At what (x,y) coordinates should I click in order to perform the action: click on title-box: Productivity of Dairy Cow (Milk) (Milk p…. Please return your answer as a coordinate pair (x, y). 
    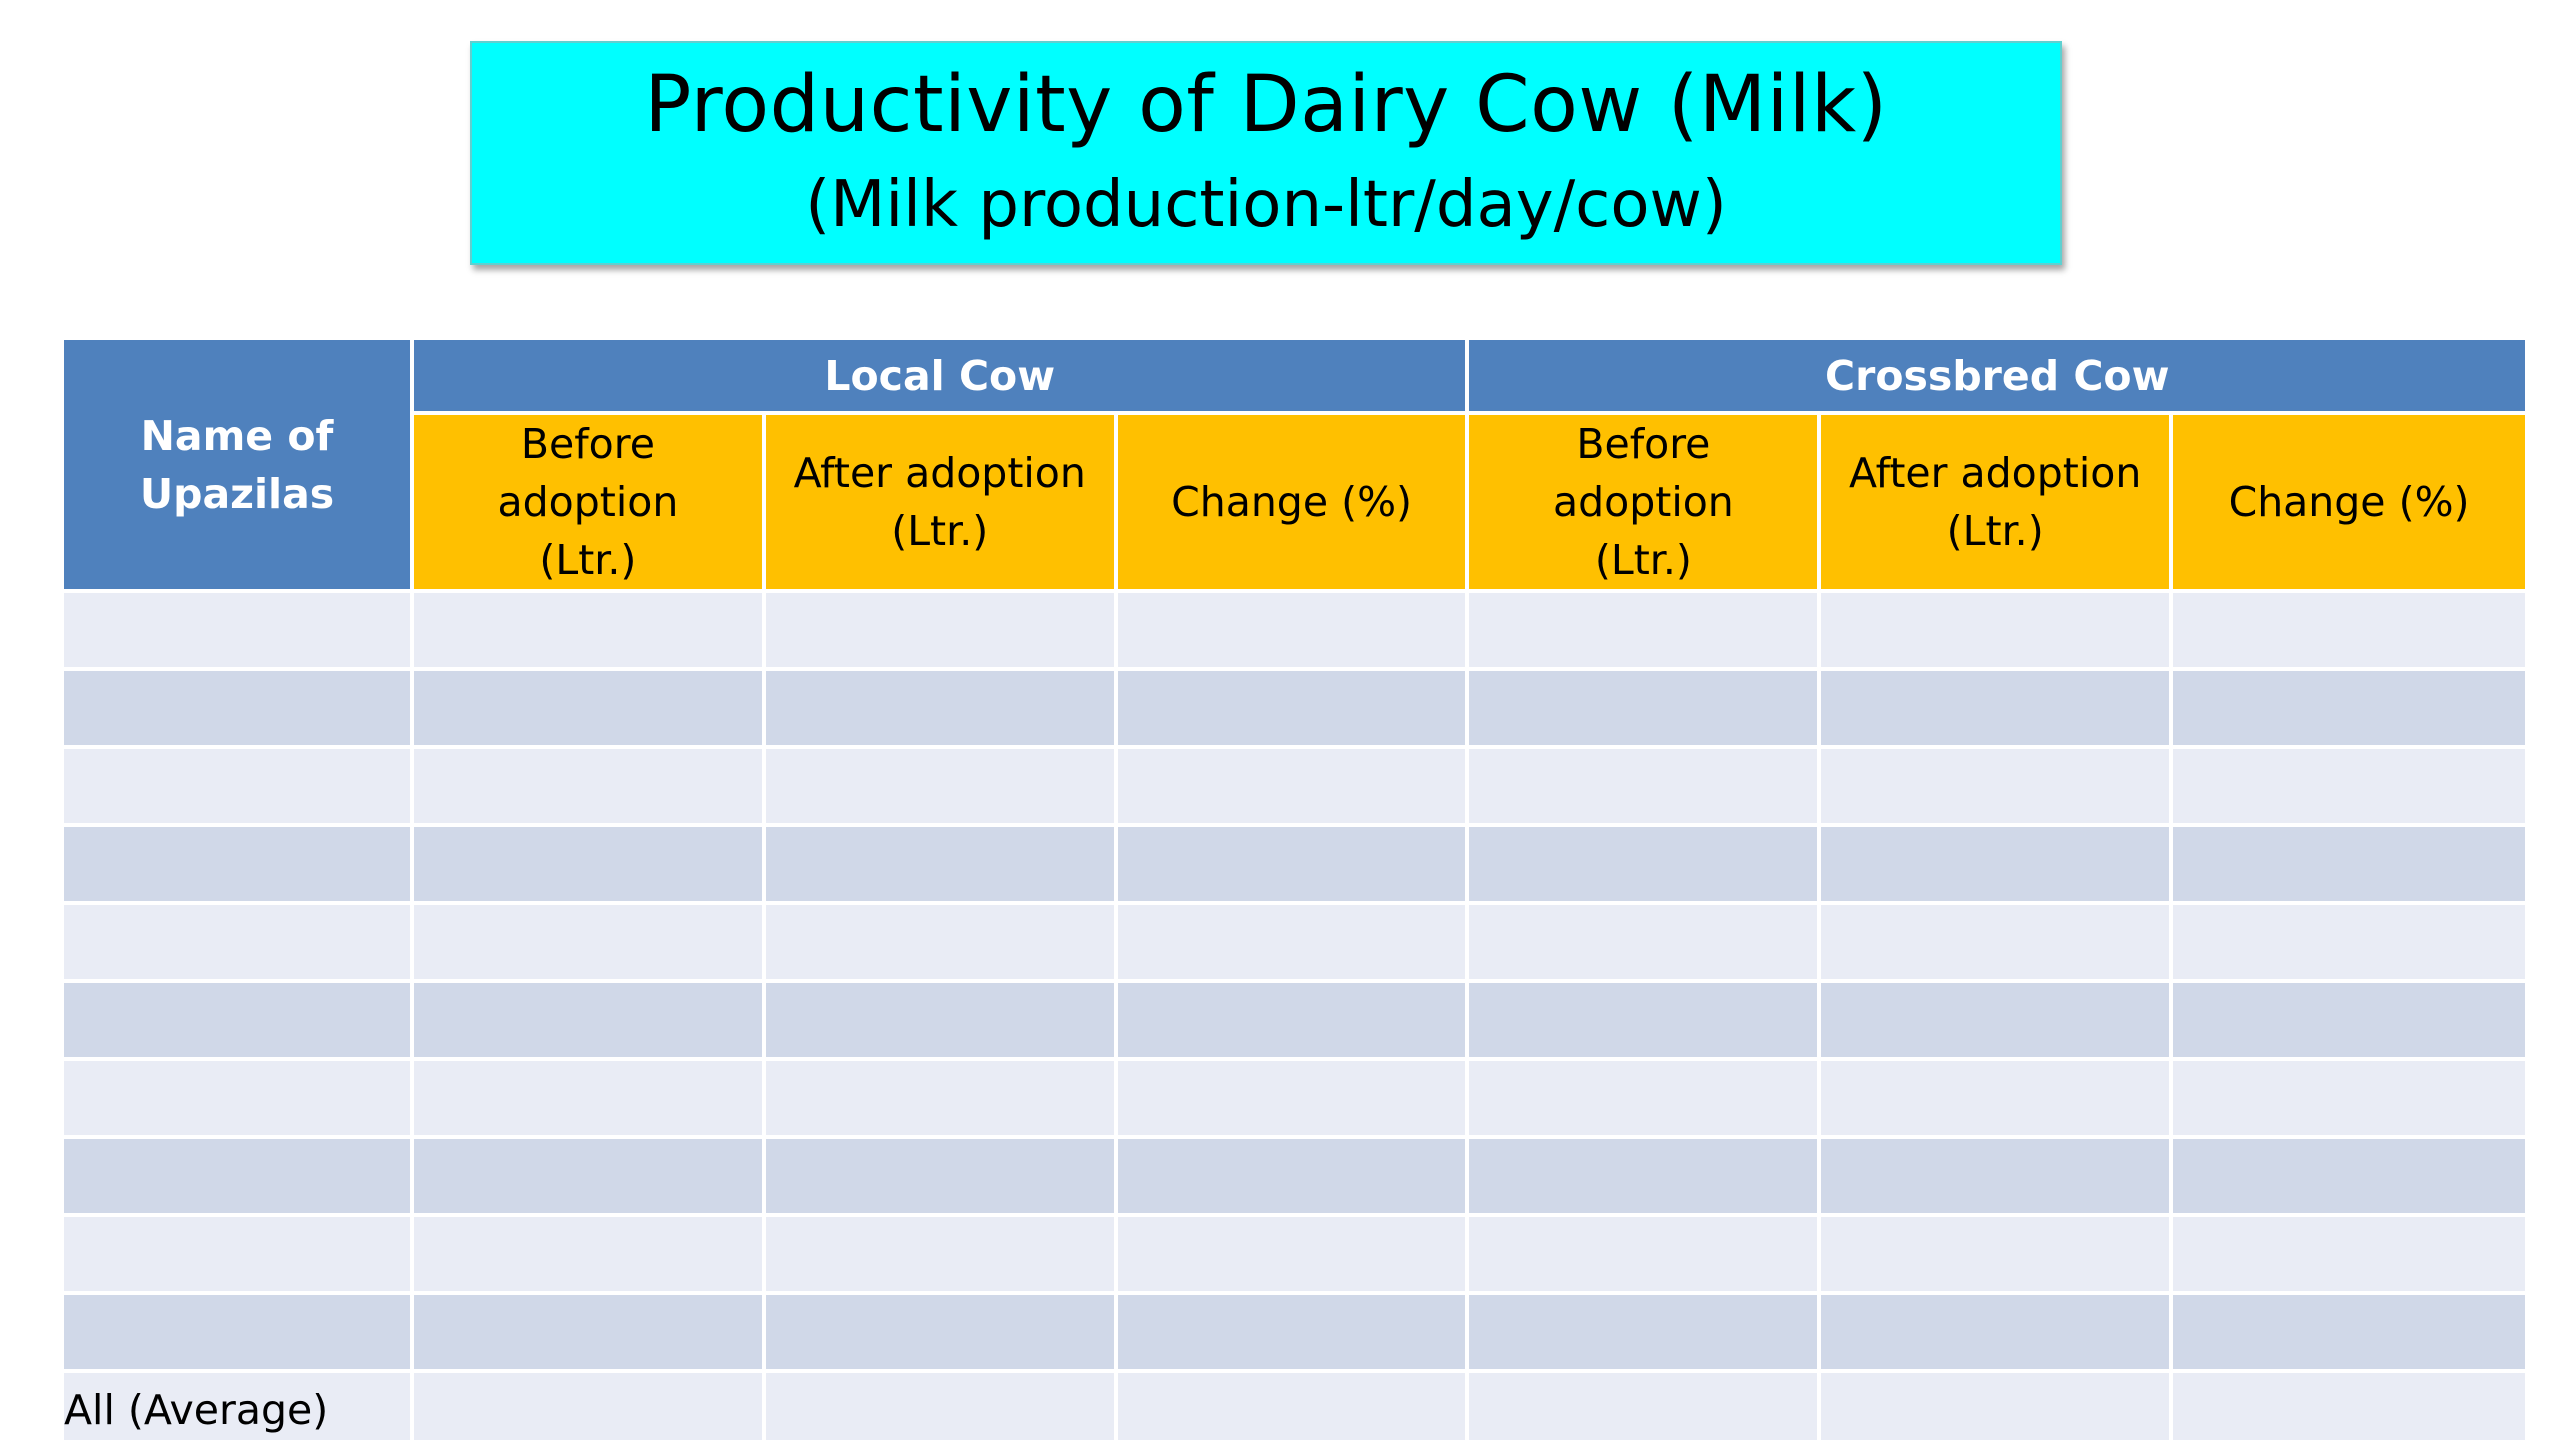
    Looking at the image, I should click on (1266, 153).